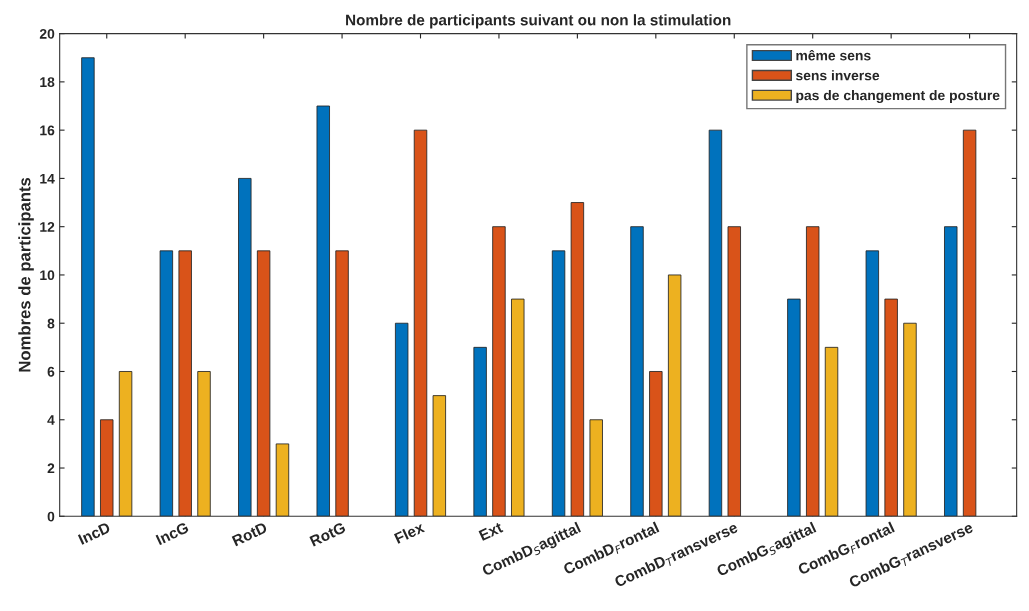 This screenshot has height=611, width=1029. Describe the element at coordinates (94, 533) in the screenshot. I see `x-tick-label: IncD` at that location.